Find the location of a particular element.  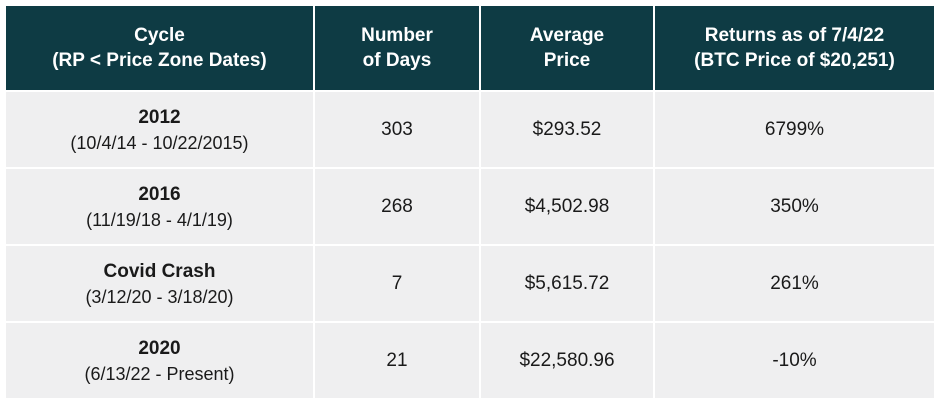

header-price-line1: Average is located at coordinates (567, 35).